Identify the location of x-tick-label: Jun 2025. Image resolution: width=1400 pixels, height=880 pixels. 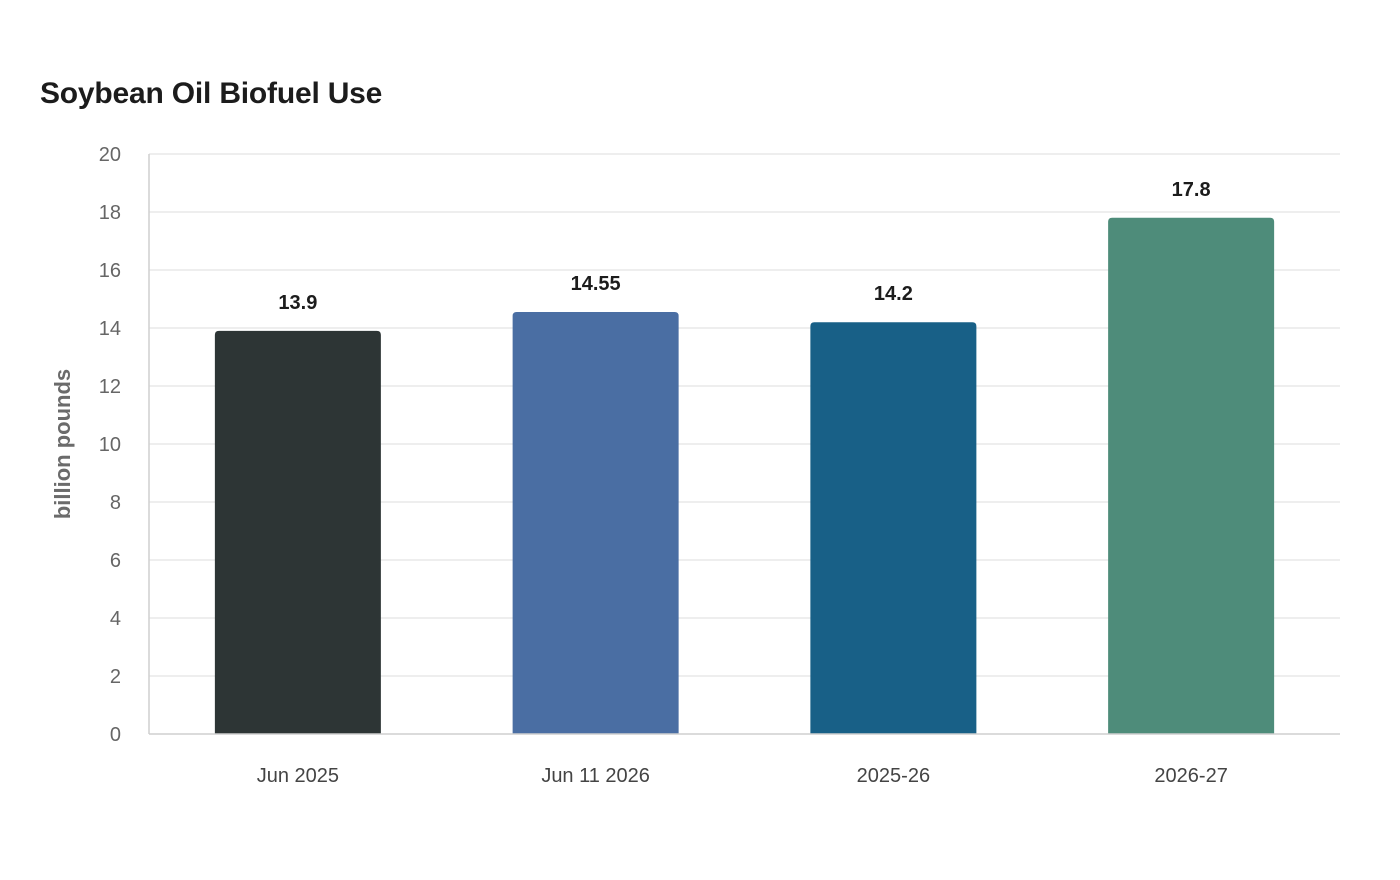
(298, 776).